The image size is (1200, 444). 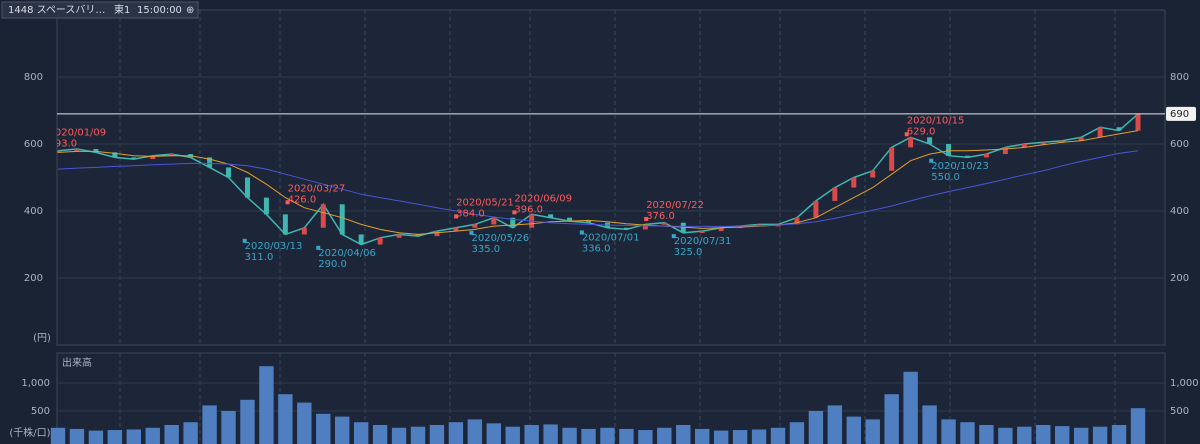 I want to click on annotation-value: 593.0, so click(x=63, y=143).